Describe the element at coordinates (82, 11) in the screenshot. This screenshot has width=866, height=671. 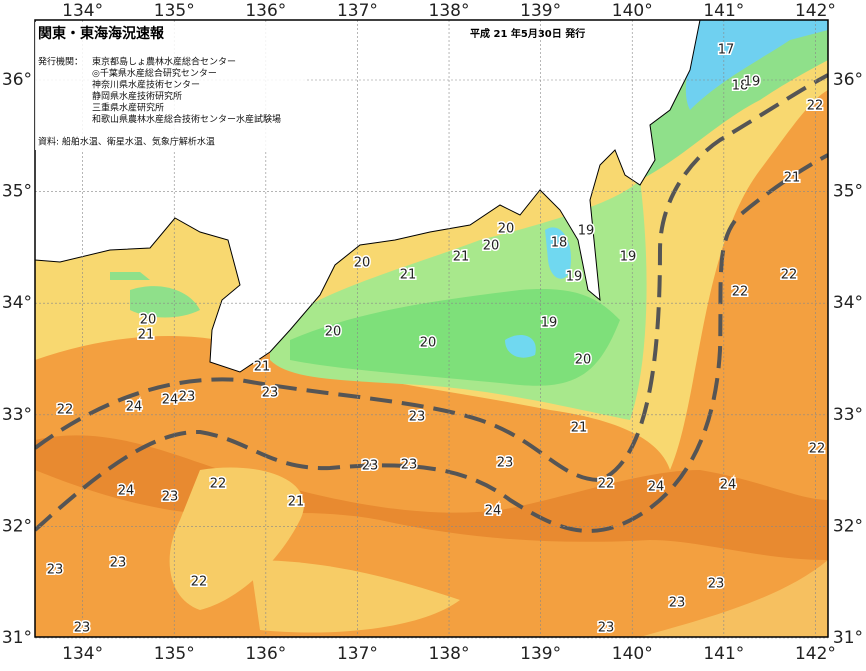
I see `lon-label-top: 134°` at that location.